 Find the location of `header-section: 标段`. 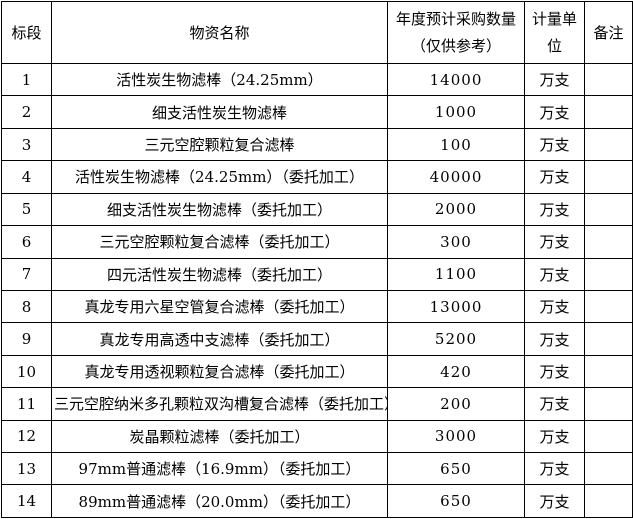

header-section: 标段 is located at coordinates (26, 32).